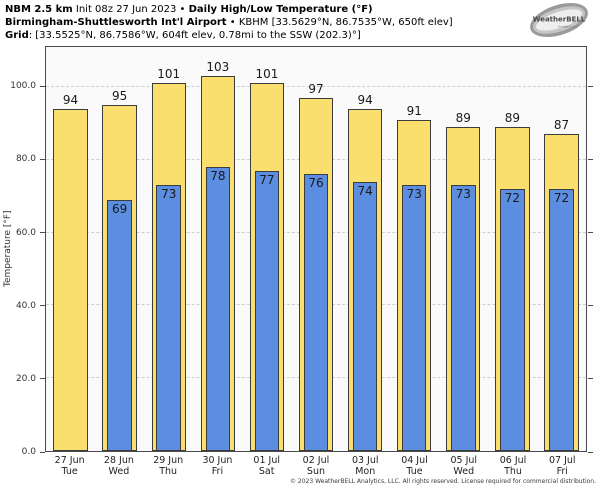 The height and width of the screenshot is (493, 600). What do you see at coordinates (130, 9) in the screenshot?
I see `init-time: Init 08z 27 Jun 2023 •` at bounding box center [130, 9].